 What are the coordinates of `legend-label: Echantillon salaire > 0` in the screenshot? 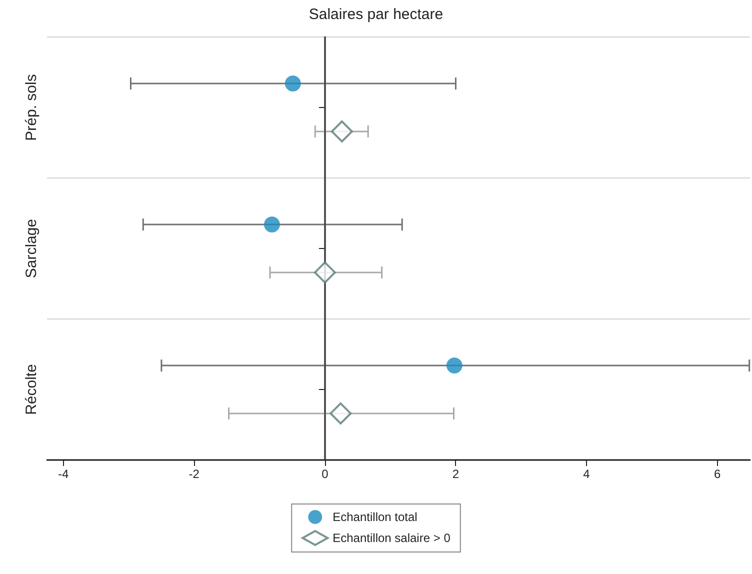 It's located at (391, 538).